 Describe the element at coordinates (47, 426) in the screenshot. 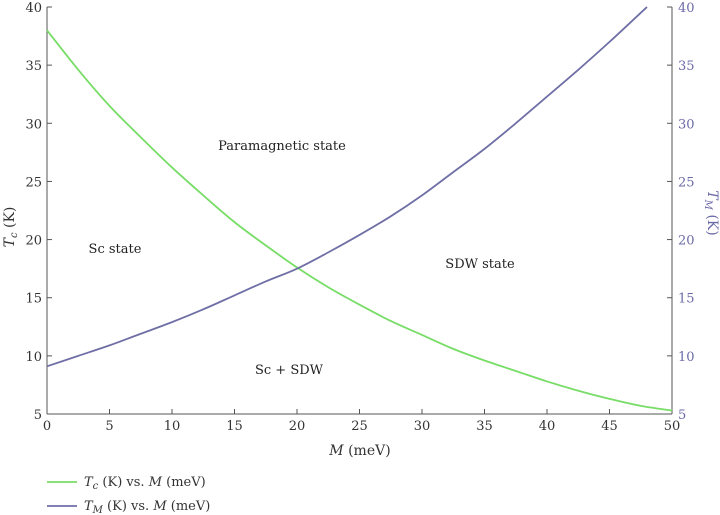

I see `x-tick-label: 0` at that location.